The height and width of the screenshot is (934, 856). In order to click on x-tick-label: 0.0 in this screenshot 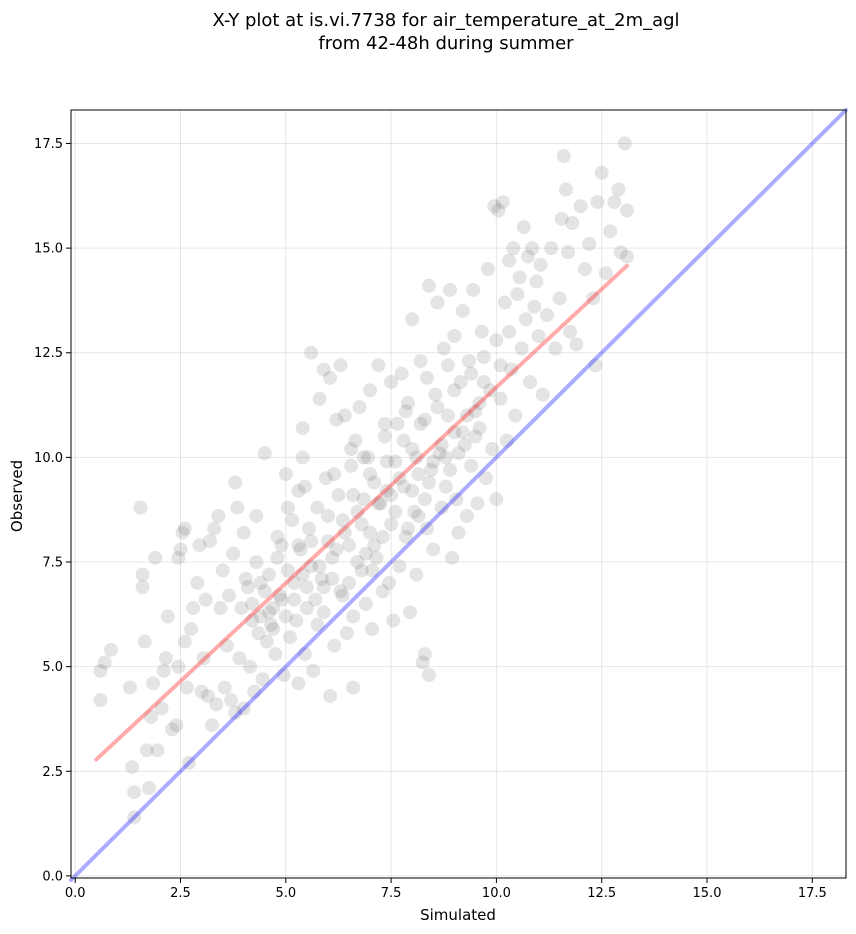, I will do `click(75, 893)`.